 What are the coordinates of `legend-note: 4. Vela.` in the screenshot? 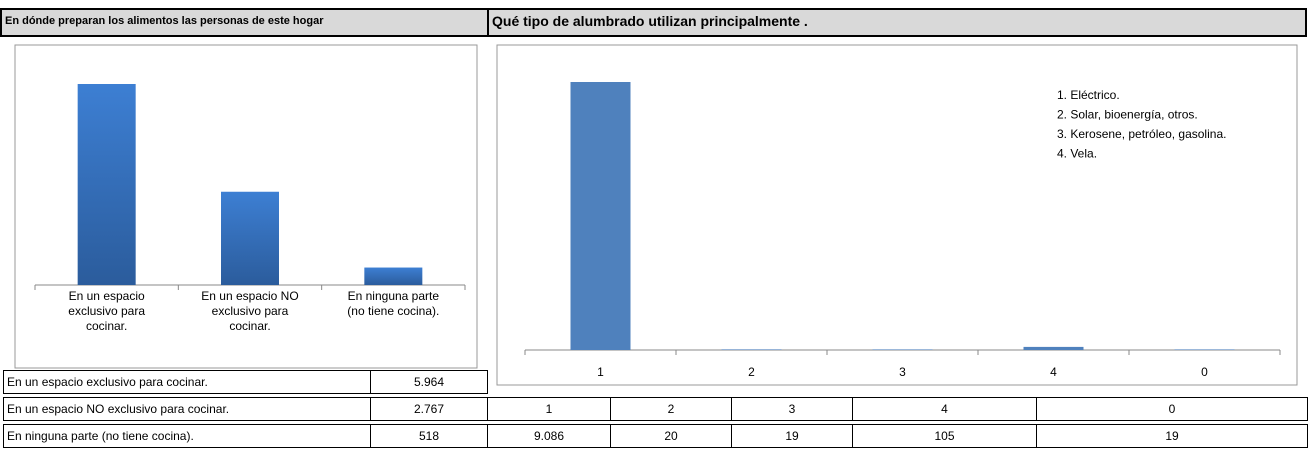 It's located at (1077, 154).